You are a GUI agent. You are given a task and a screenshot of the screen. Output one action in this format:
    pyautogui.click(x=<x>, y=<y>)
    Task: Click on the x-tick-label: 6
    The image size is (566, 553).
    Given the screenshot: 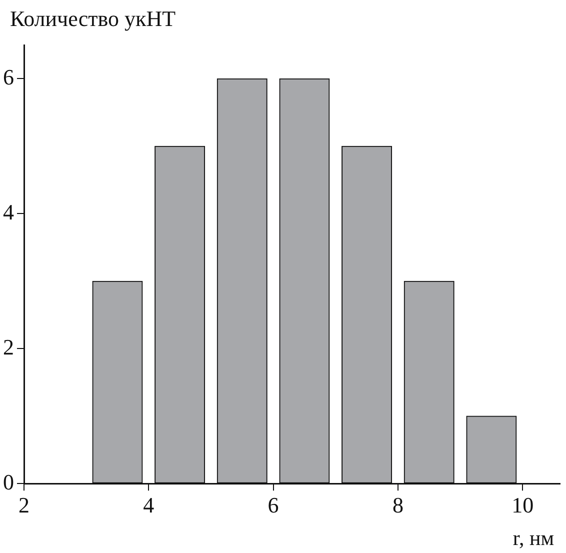 What is the action you would take?
    pyautogui.click(x=273, y=505)
    